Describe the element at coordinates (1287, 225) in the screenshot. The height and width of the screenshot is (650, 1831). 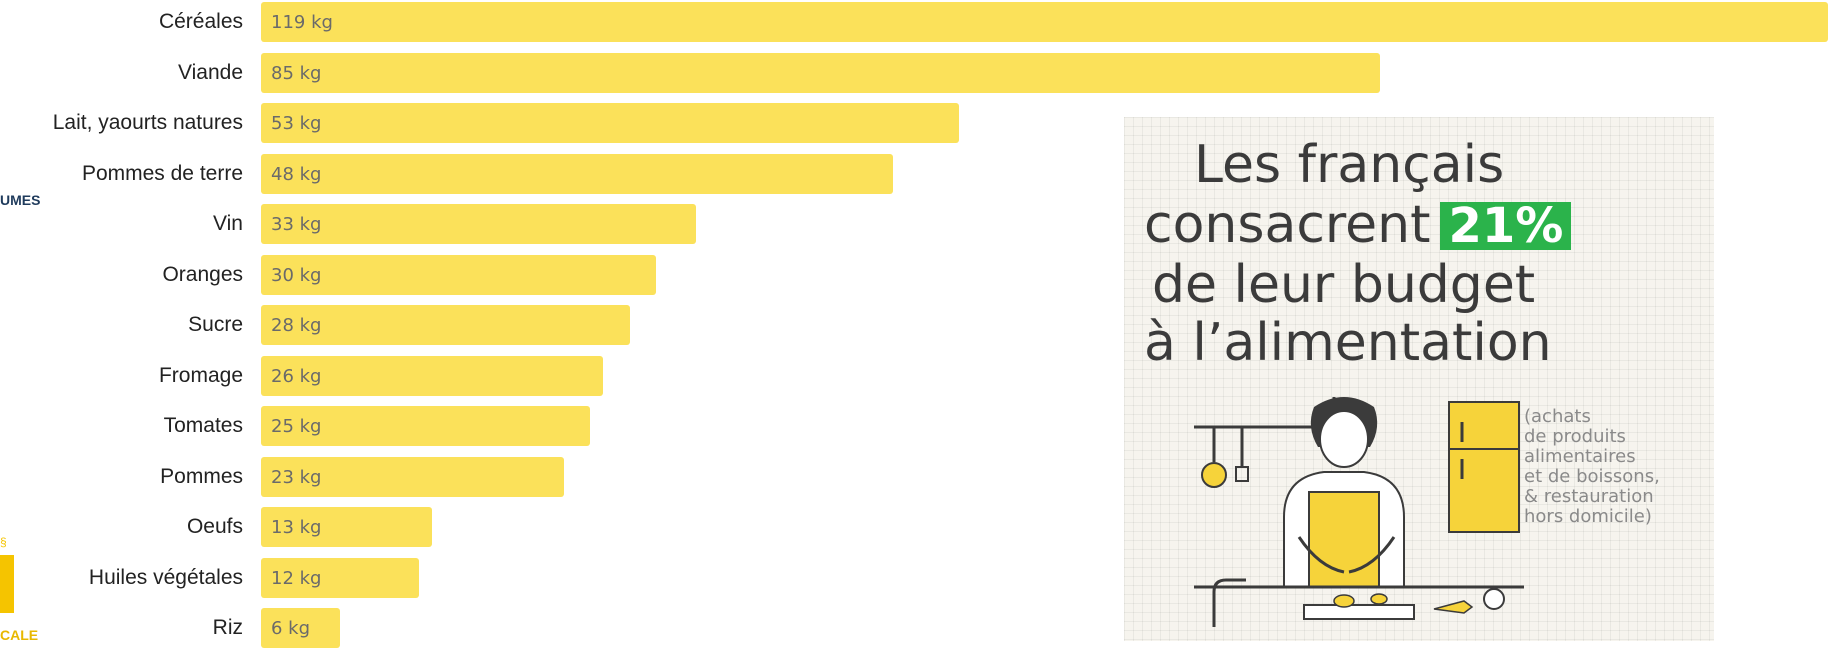
I see `infographic-line-2-prefix: consacrent` at that location.